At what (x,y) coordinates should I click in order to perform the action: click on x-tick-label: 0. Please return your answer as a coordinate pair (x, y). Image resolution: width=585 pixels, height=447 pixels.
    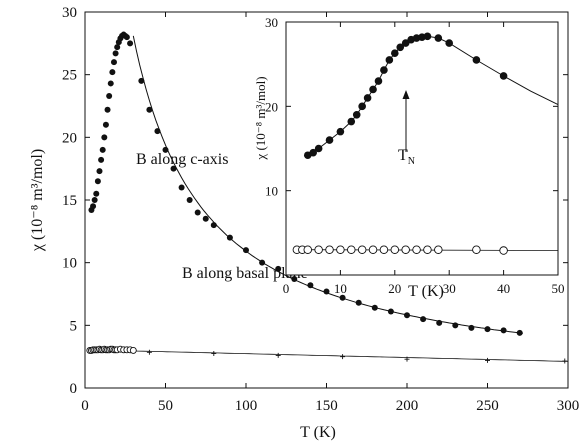
    Looking at the image, I should click on (286, 288).